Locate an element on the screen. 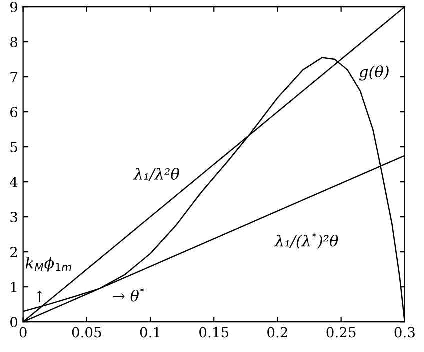  y-tick-label: 8 is located at coordinates (14, 42).